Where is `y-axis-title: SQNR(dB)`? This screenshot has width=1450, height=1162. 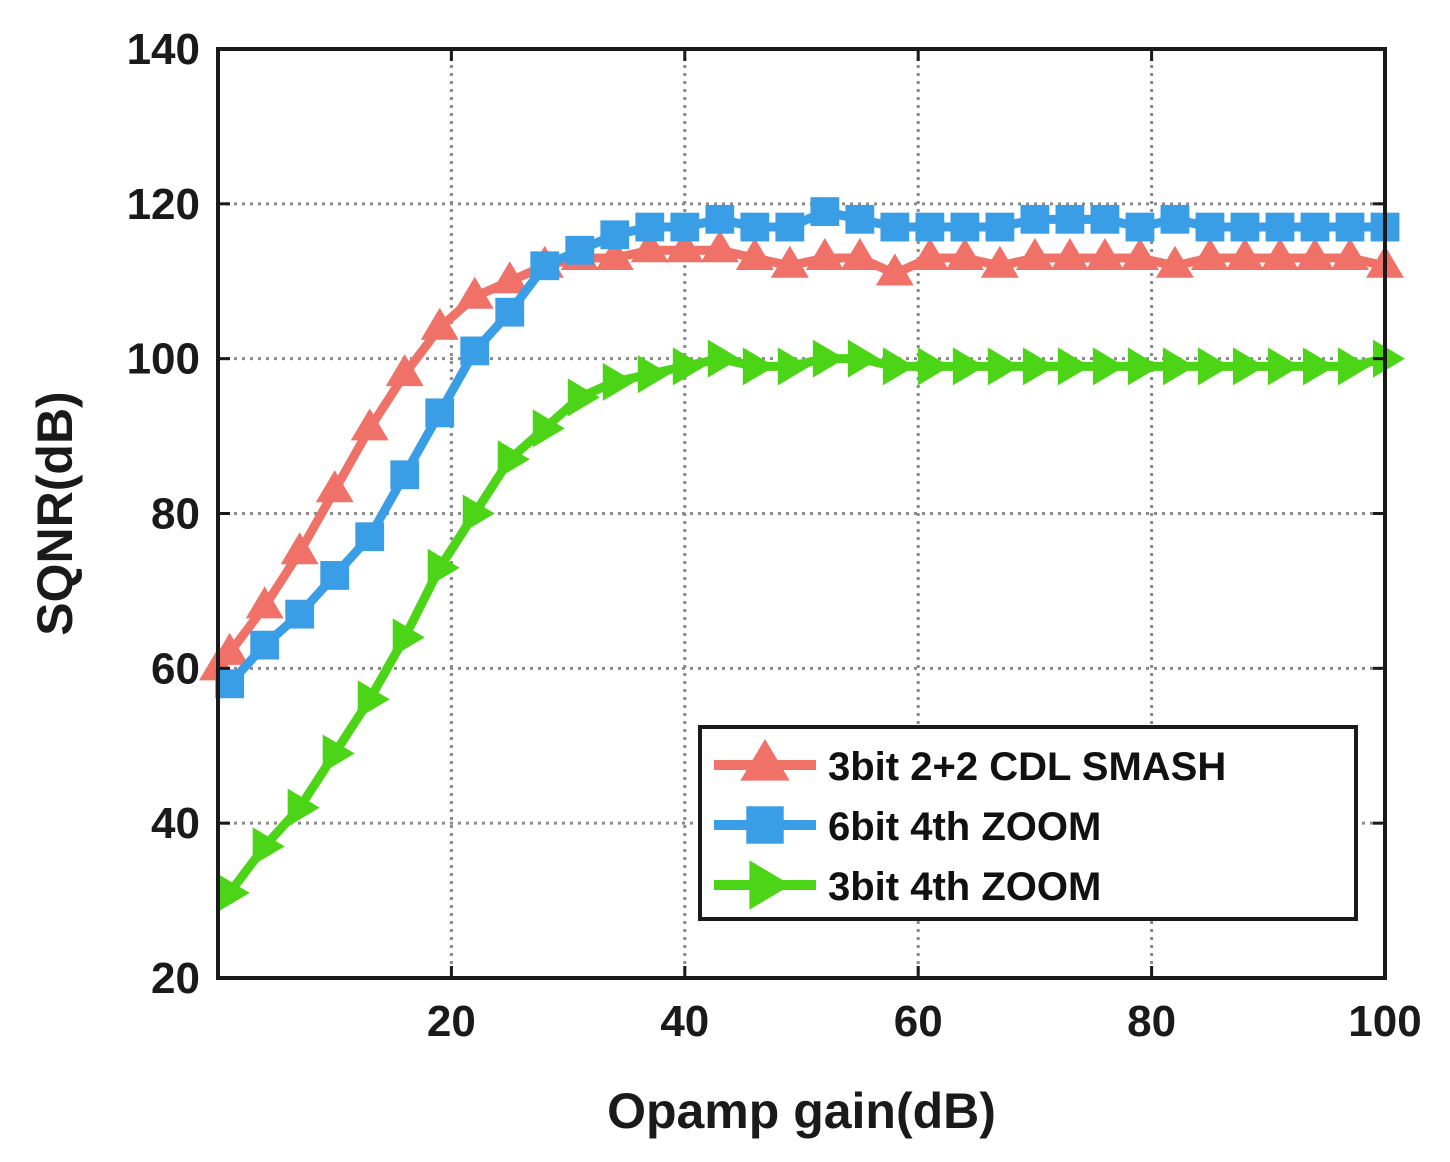 y-axis-title: SQNR(dB) is located at coordinates (55, 513).